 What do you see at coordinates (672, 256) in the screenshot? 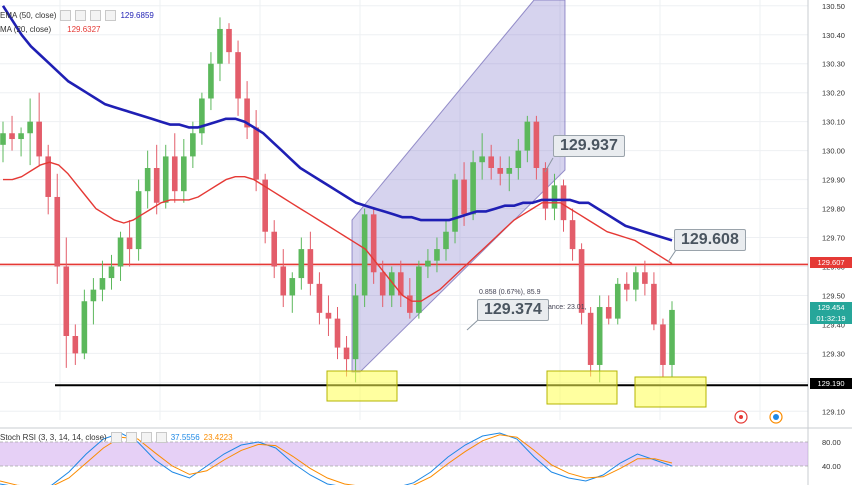
I see `callout-right-pointer` at bounding box center [672, 256].